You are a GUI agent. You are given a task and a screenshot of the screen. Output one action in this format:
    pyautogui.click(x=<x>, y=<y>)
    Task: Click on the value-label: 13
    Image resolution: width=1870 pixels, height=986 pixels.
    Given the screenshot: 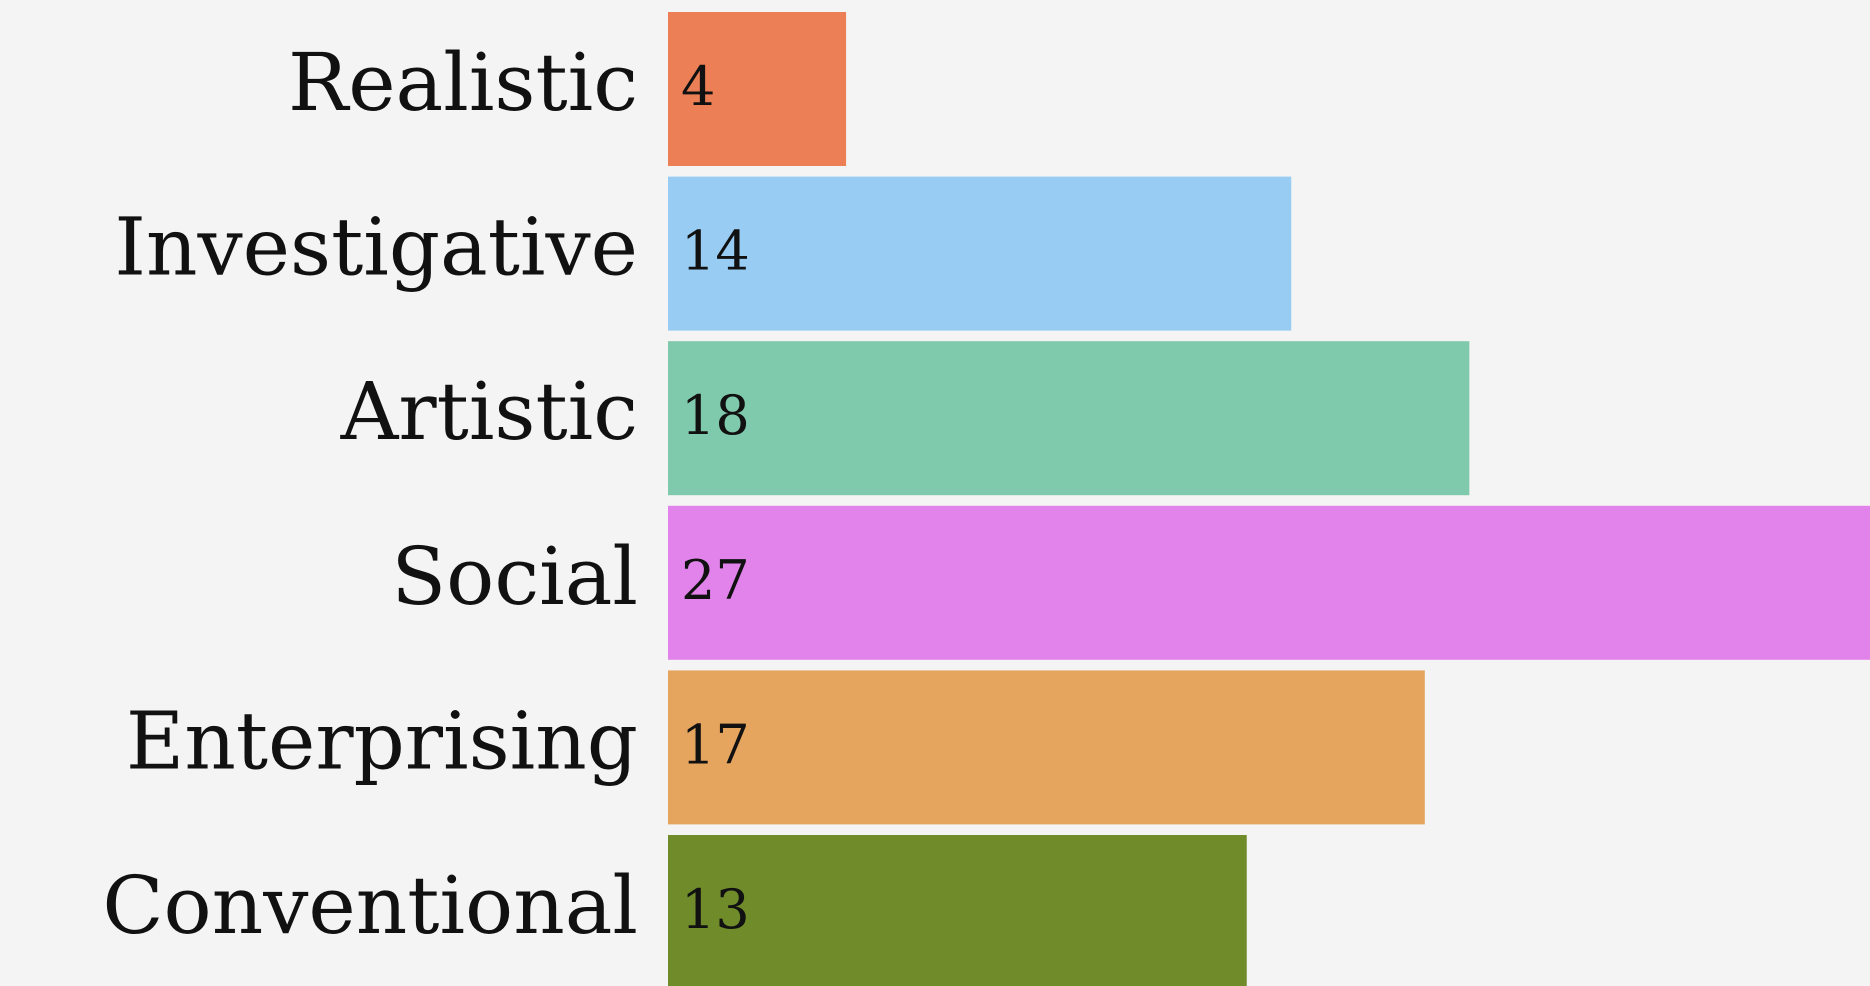 What is the action you would take?
    pyautogui.click(x=715, y=909)
    